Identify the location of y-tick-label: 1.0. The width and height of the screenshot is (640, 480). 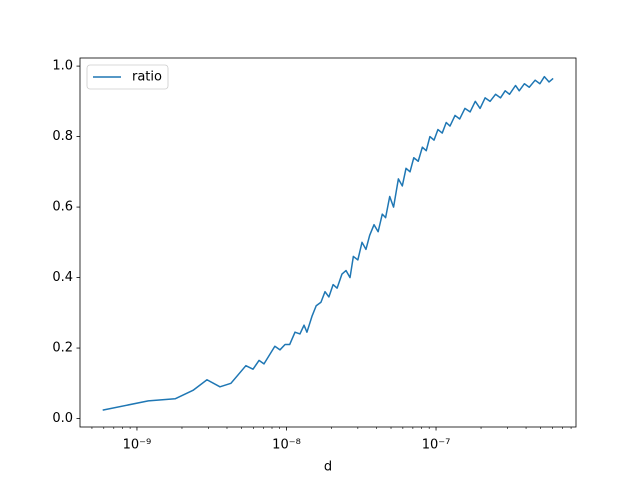
(62, 66).